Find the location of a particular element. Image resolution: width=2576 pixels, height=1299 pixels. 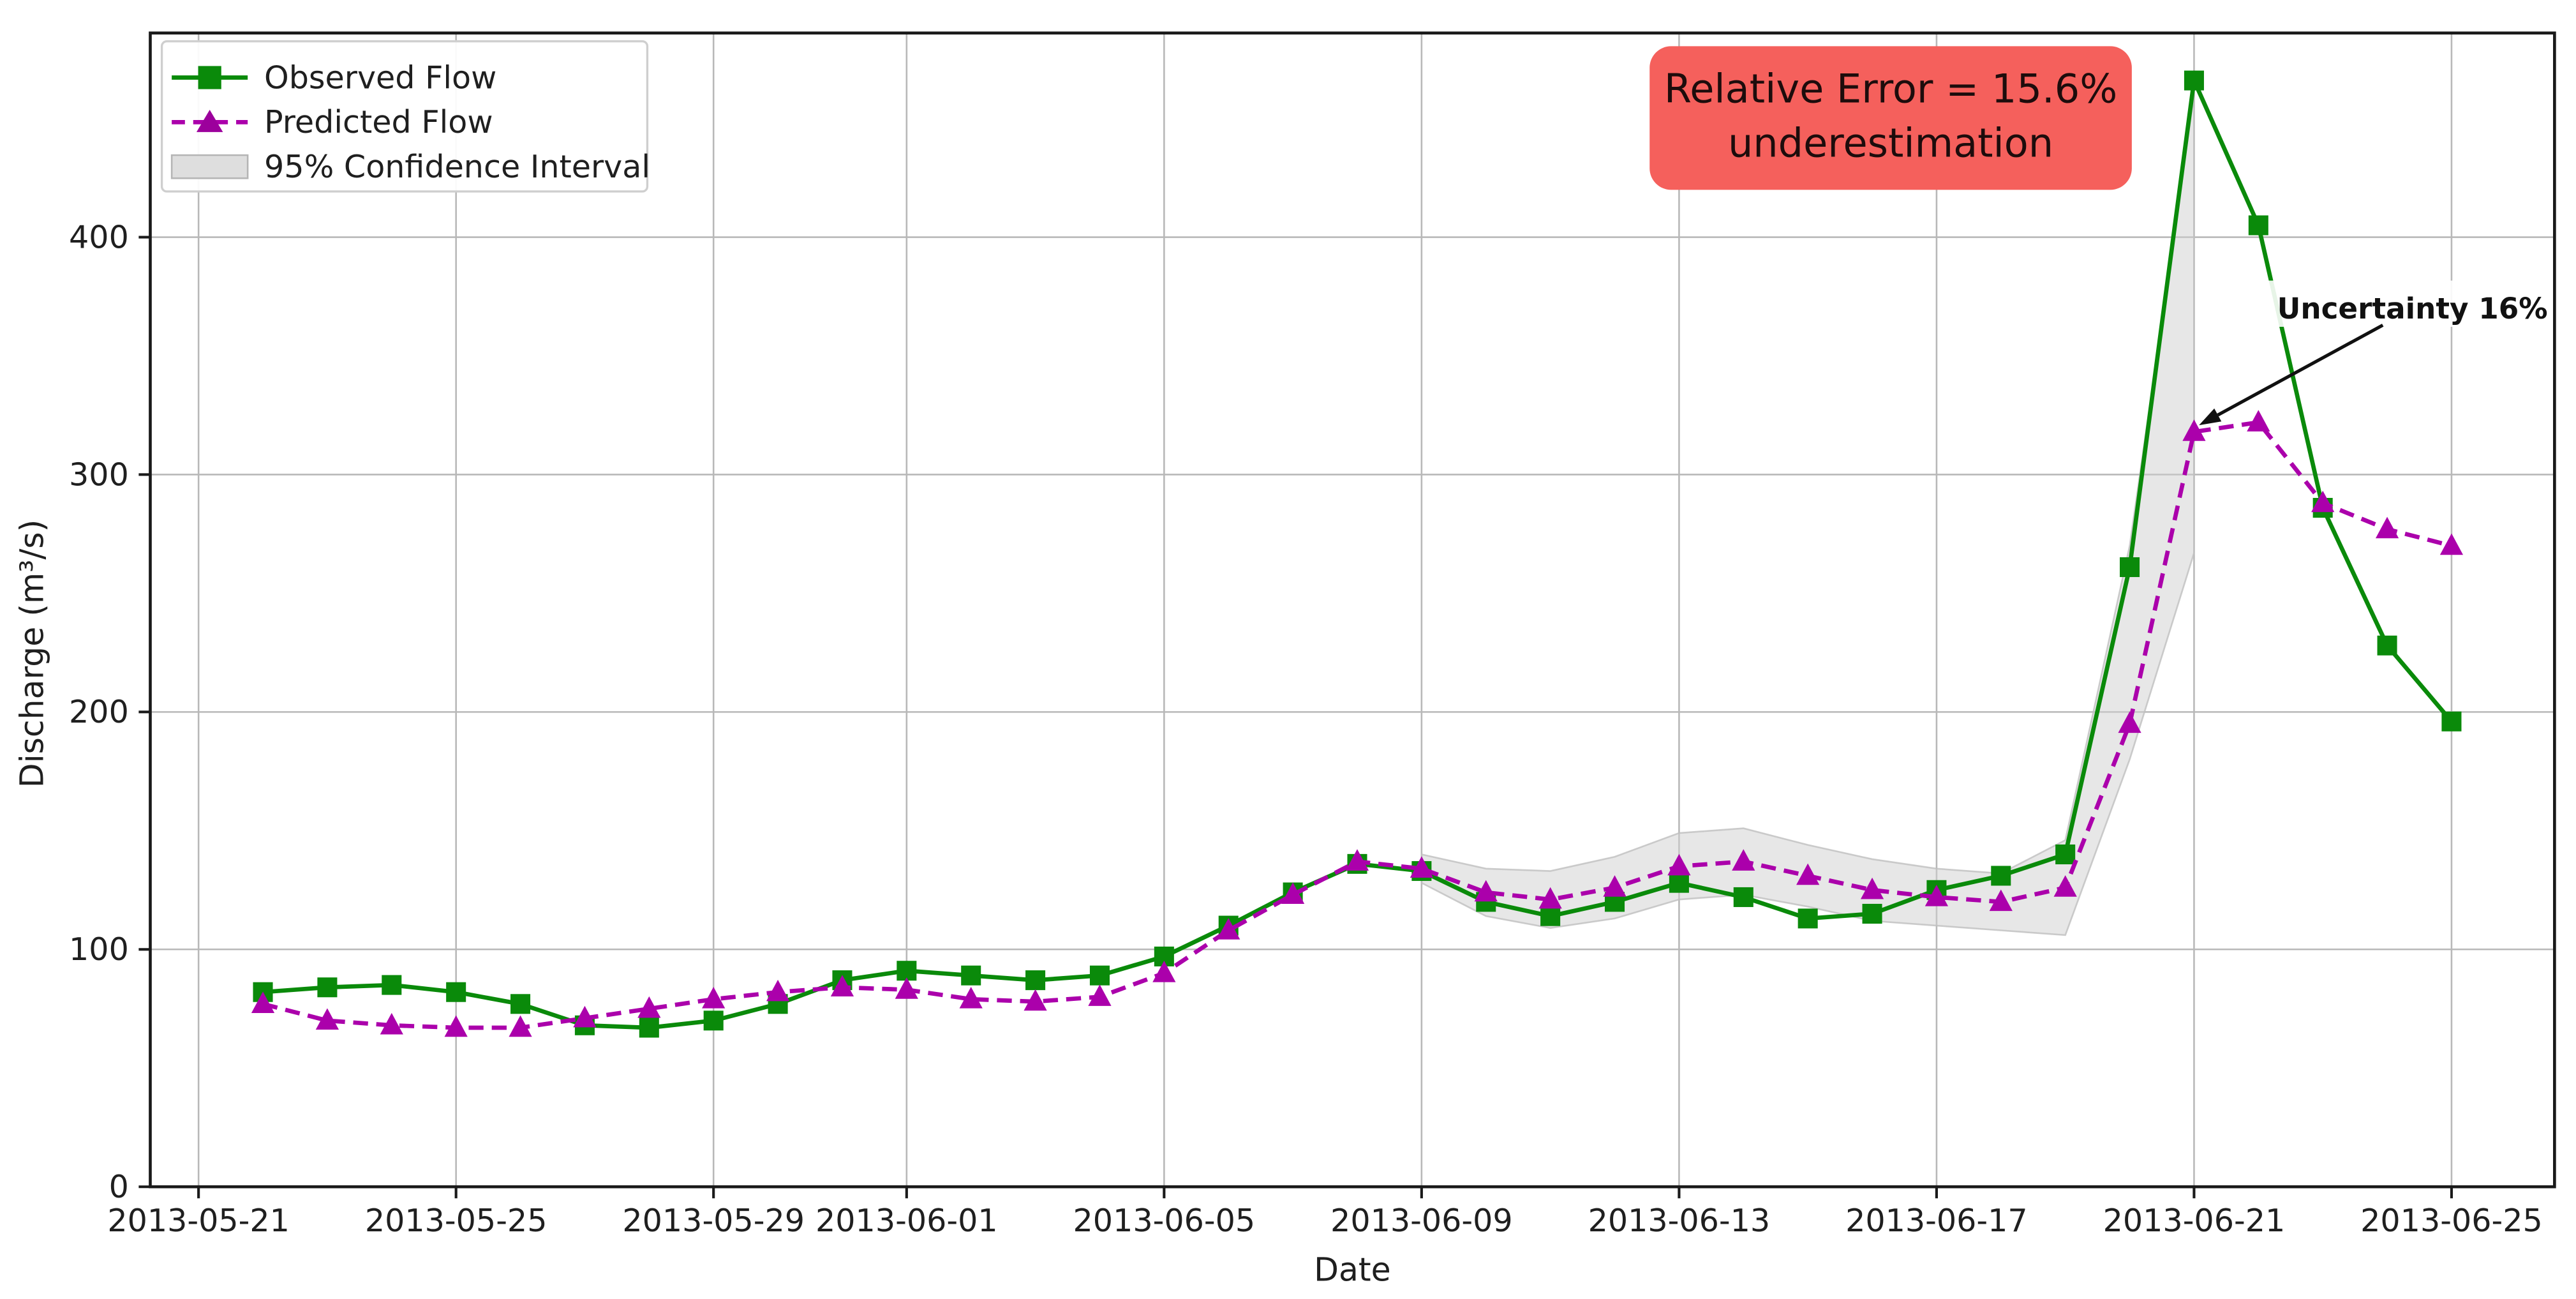

observed-square-marker-icon is located at coordinates (209, 78).